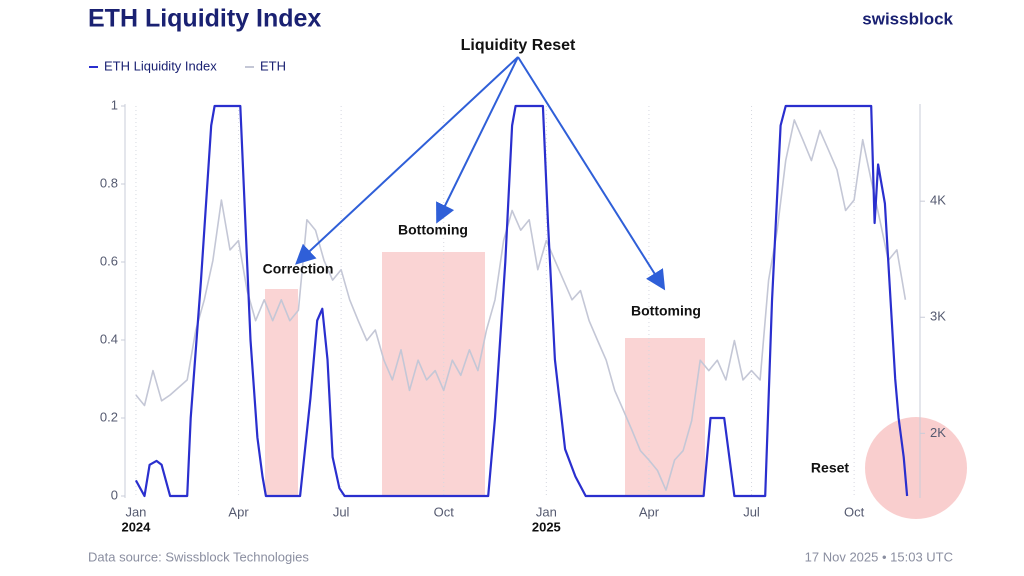 This screenshot has width=1024, height=576. Describe the element at coordinates (281, 392) in the screenshot. I see `correction-region` at that location.